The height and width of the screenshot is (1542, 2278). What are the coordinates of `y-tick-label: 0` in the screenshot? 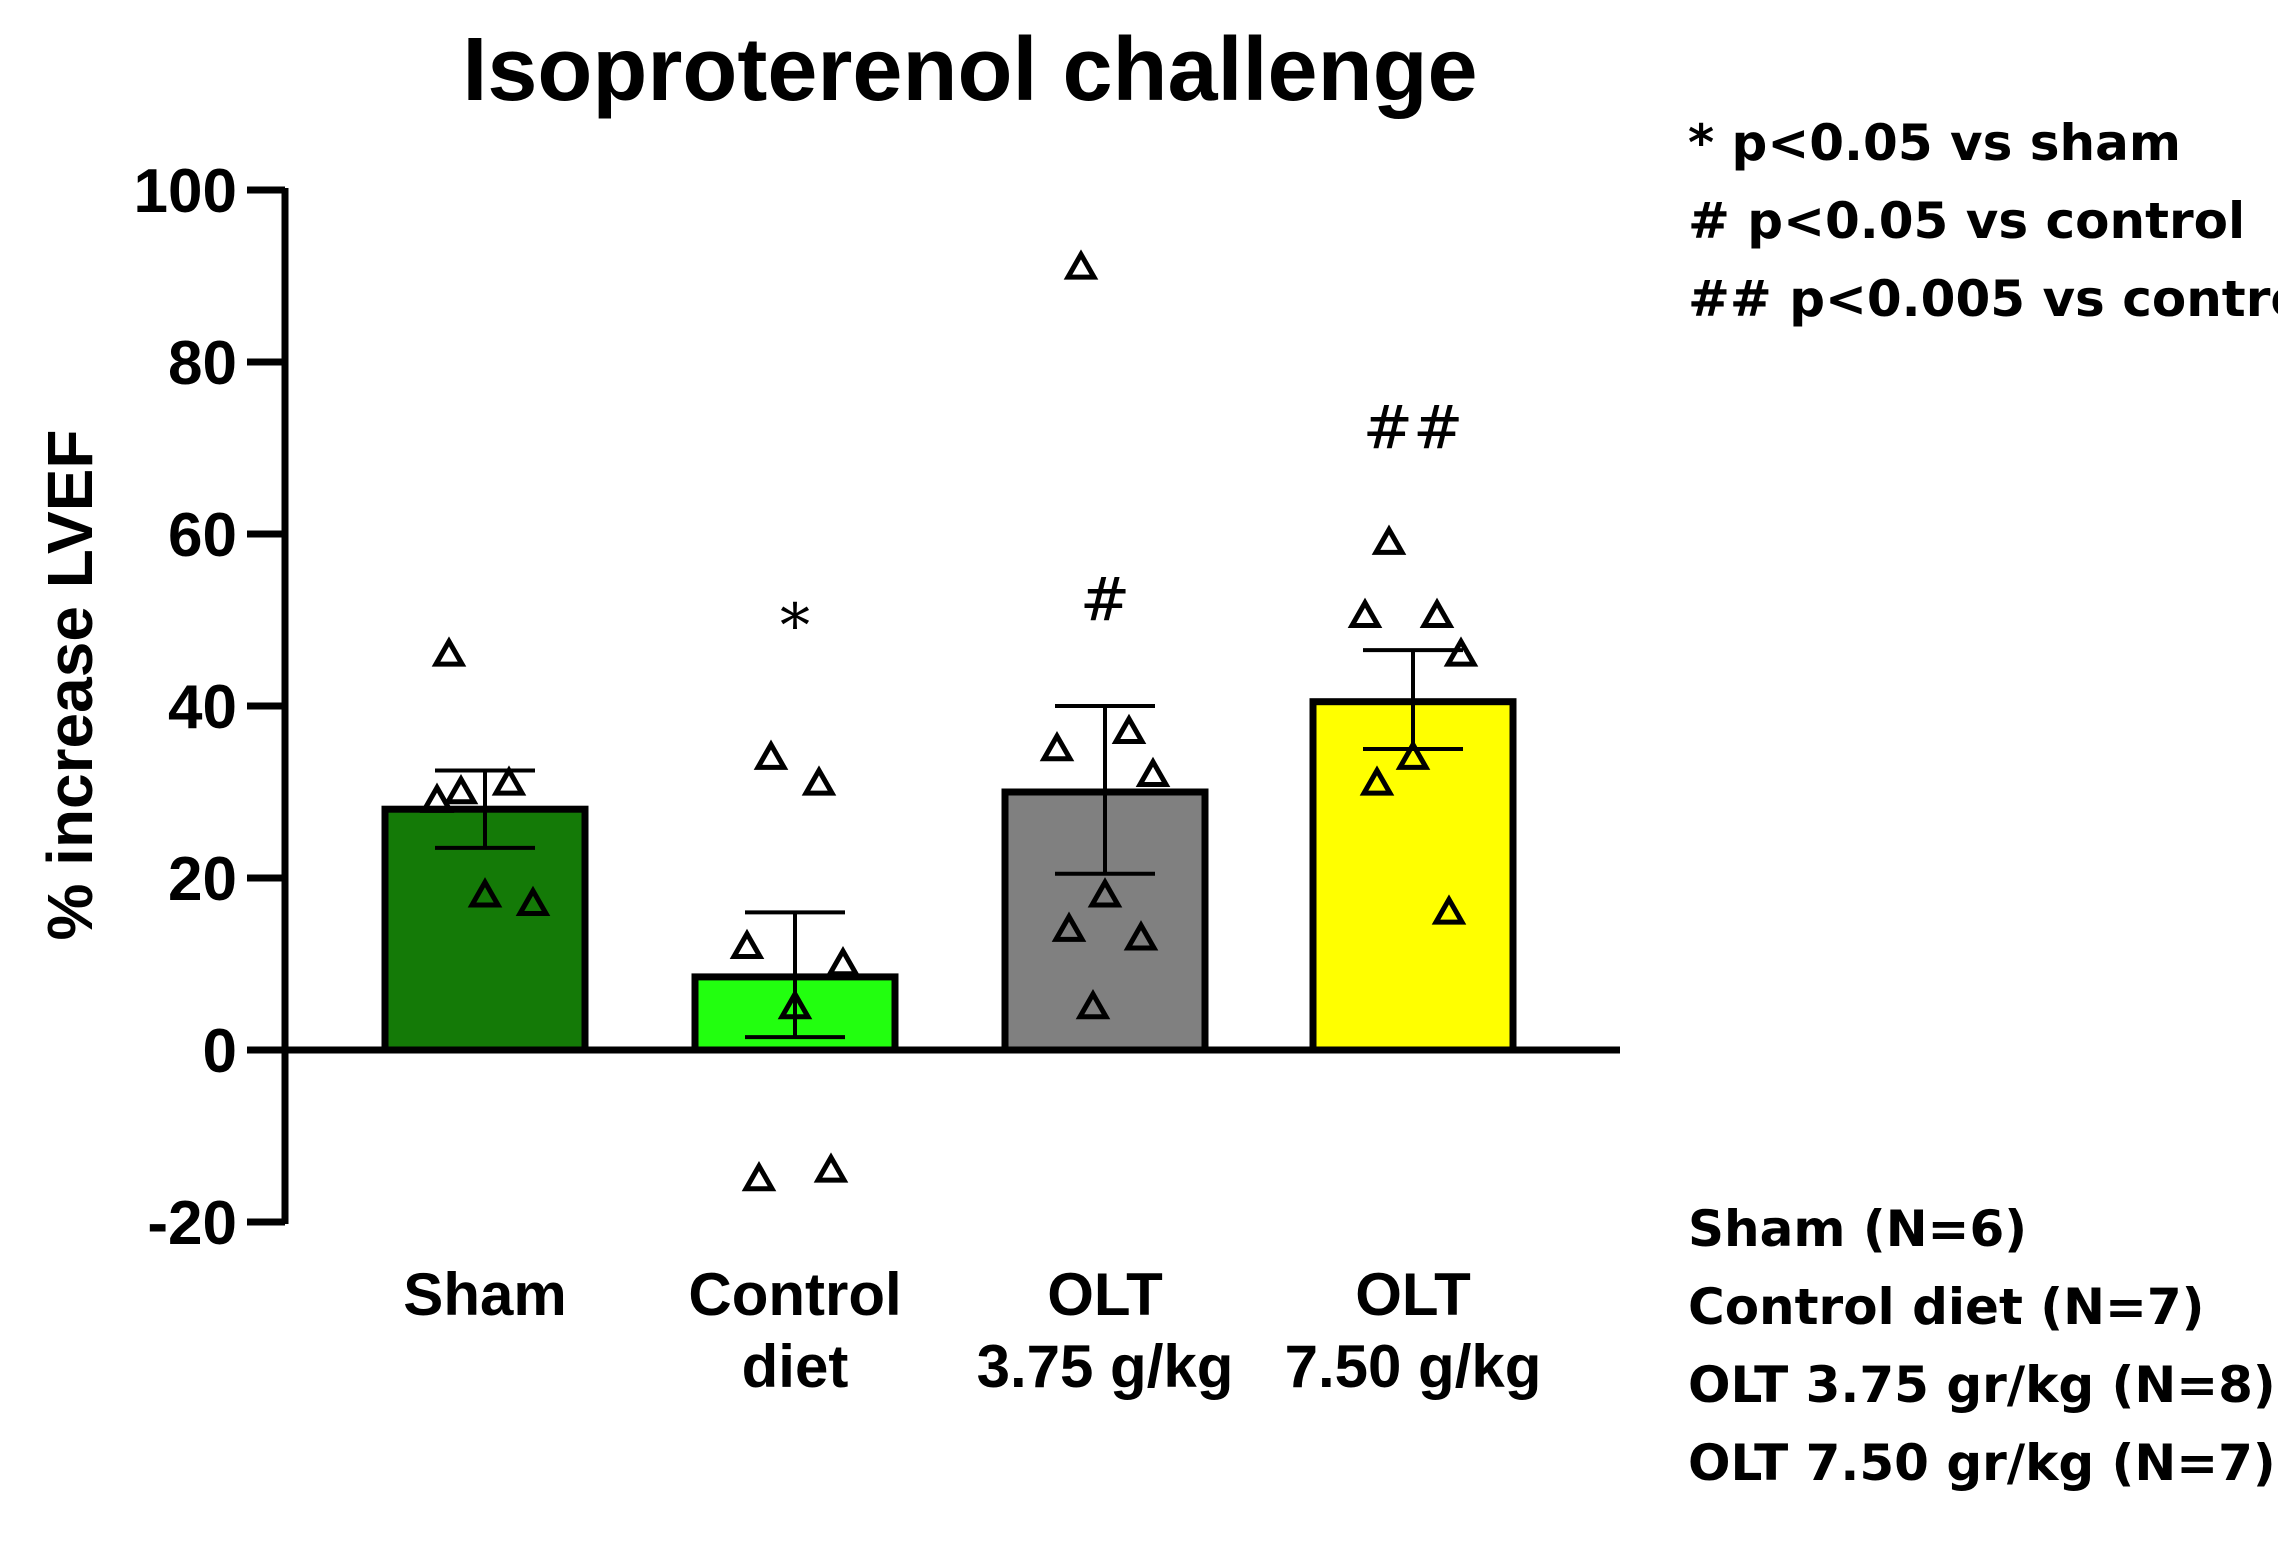 It's located at (220, 1051).